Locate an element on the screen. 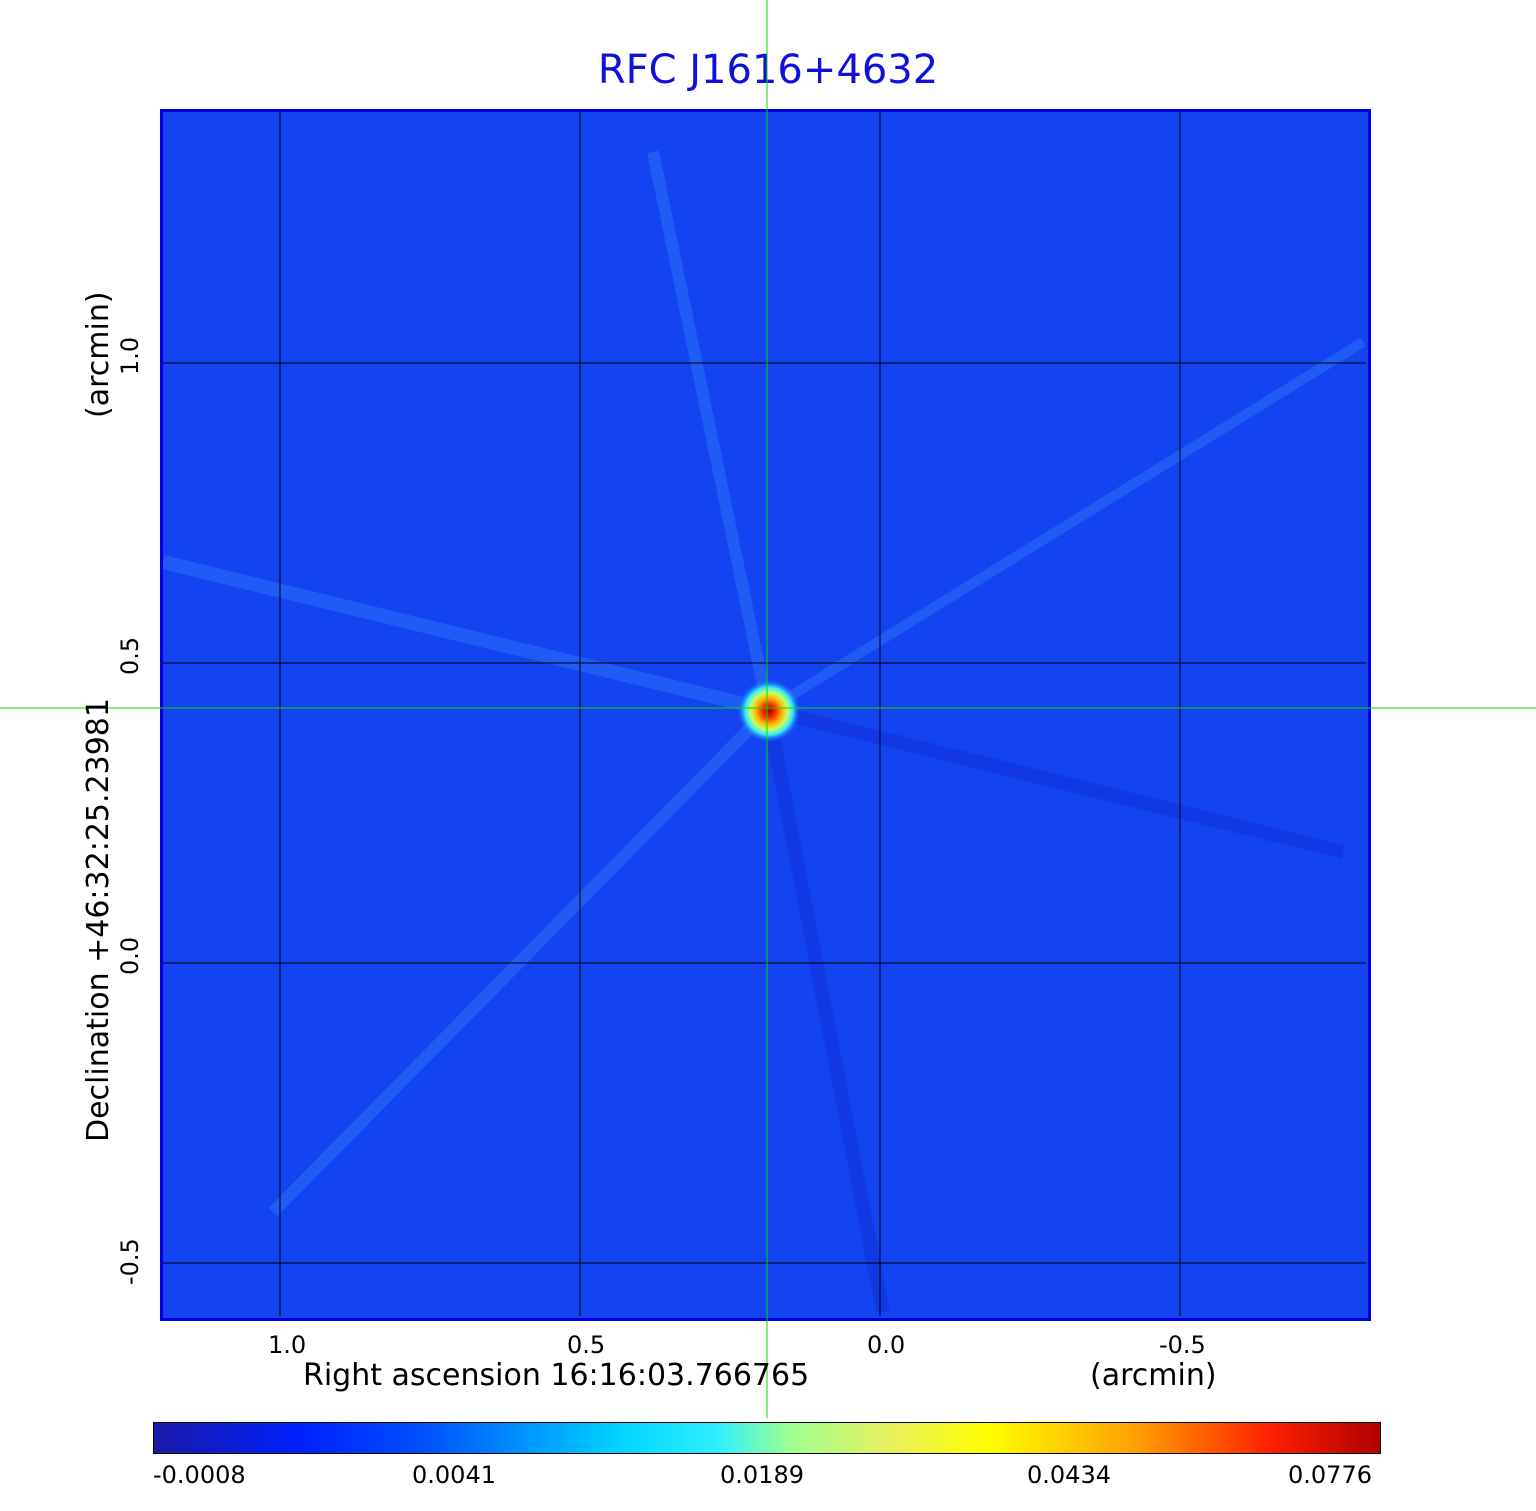 The height and width of the screenshot is (1511, 1536). colorbar-tick-label: 0.0776 is located at coordinates (1330, 1475).